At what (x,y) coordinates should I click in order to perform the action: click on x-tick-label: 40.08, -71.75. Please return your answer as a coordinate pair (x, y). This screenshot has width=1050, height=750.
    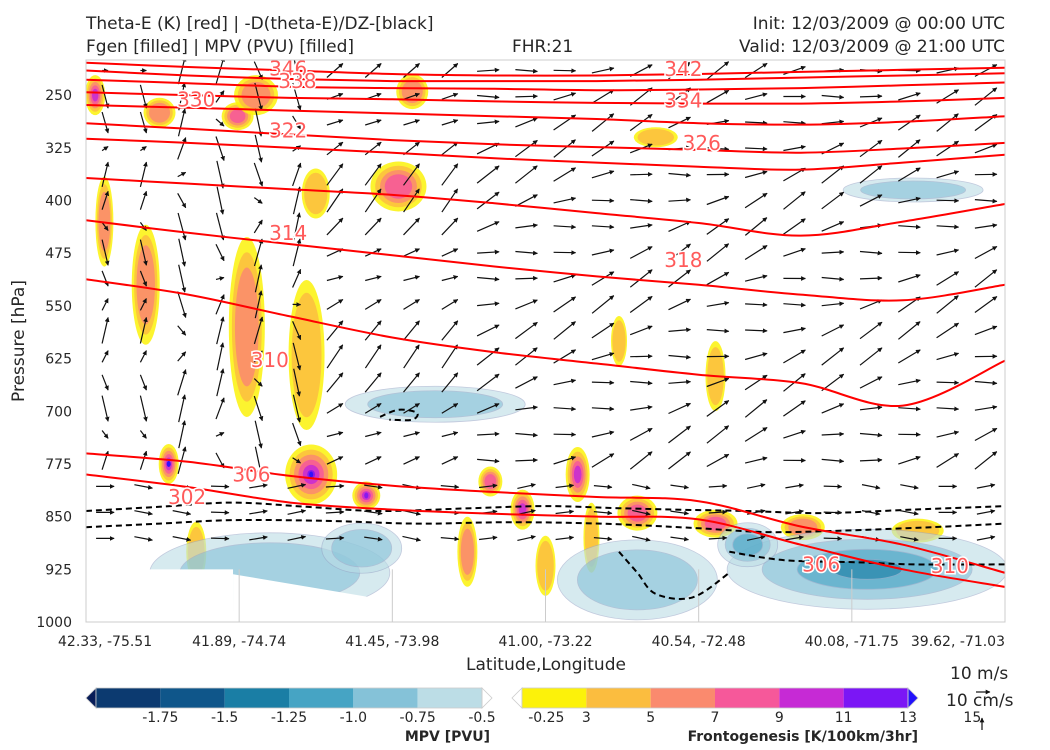
    Looking at the image, I should click on (852, 642).